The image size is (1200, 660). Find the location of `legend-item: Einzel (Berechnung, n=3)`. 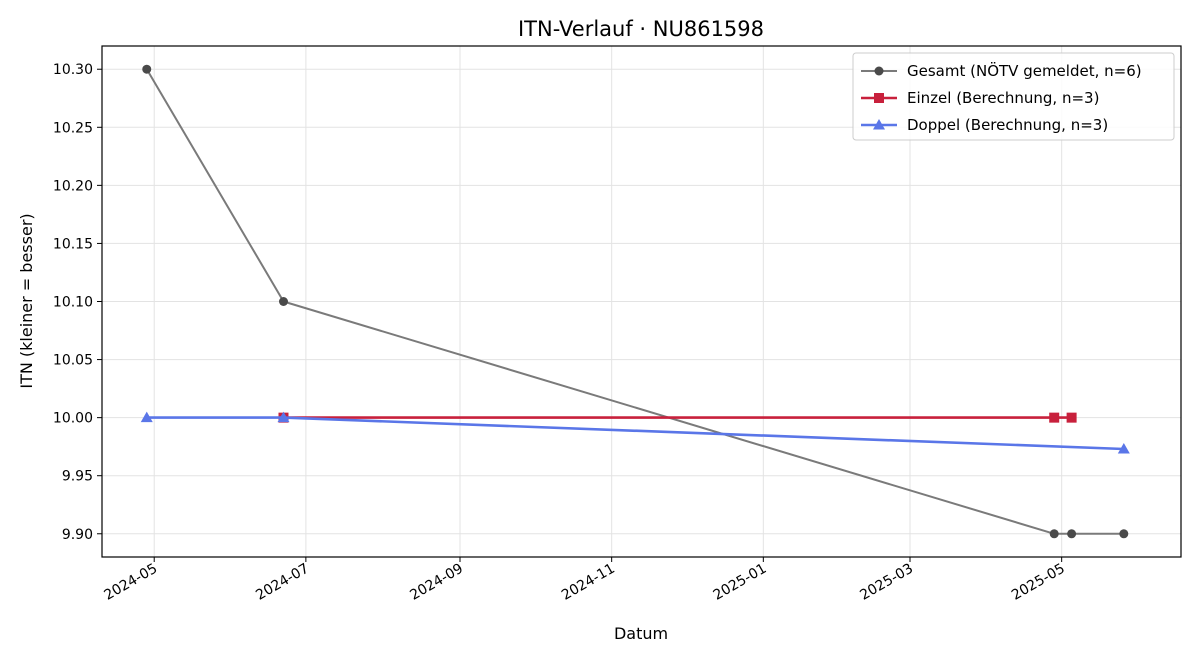

legend-item: Einzel (Berechnung, n=3) is located at coordinates (980, 98).